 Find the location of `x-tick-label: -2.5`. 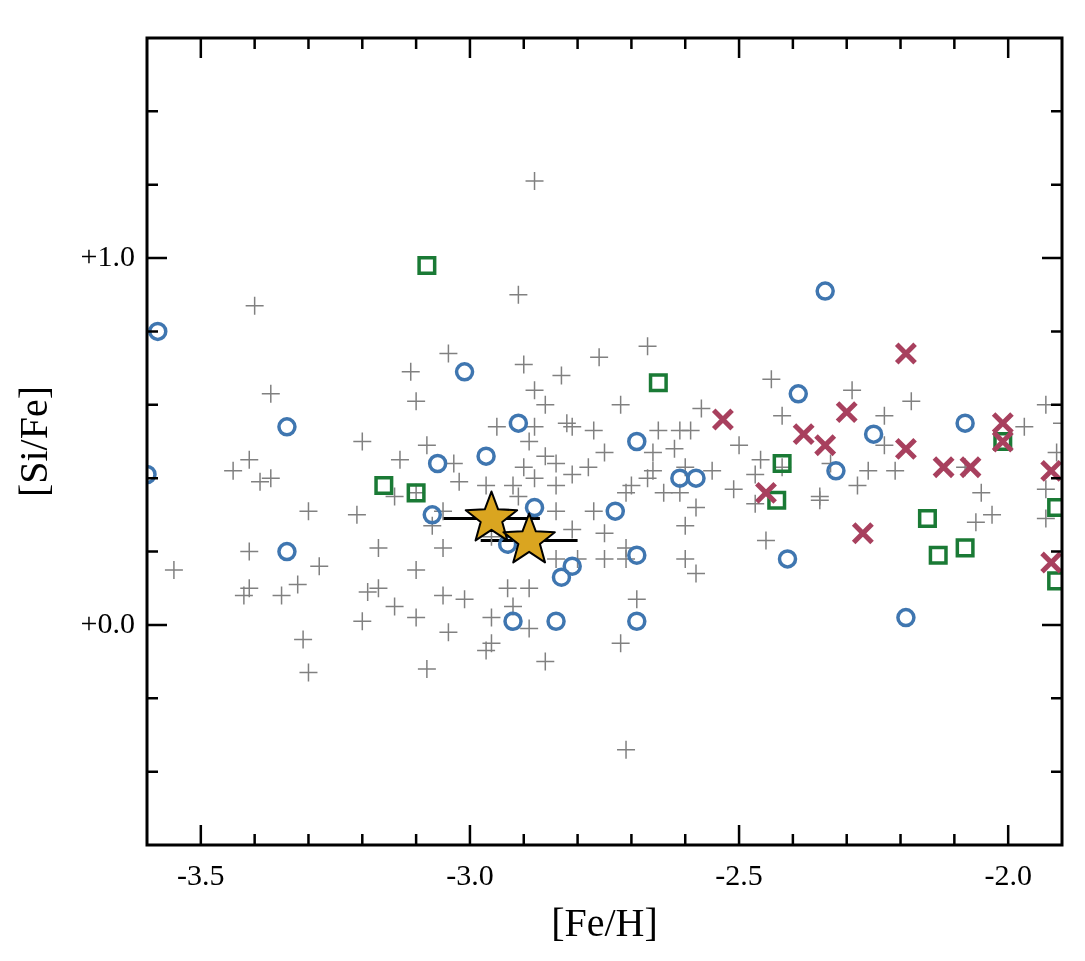

x-tick-label: -2.5 is located at coordinates (739, 874).